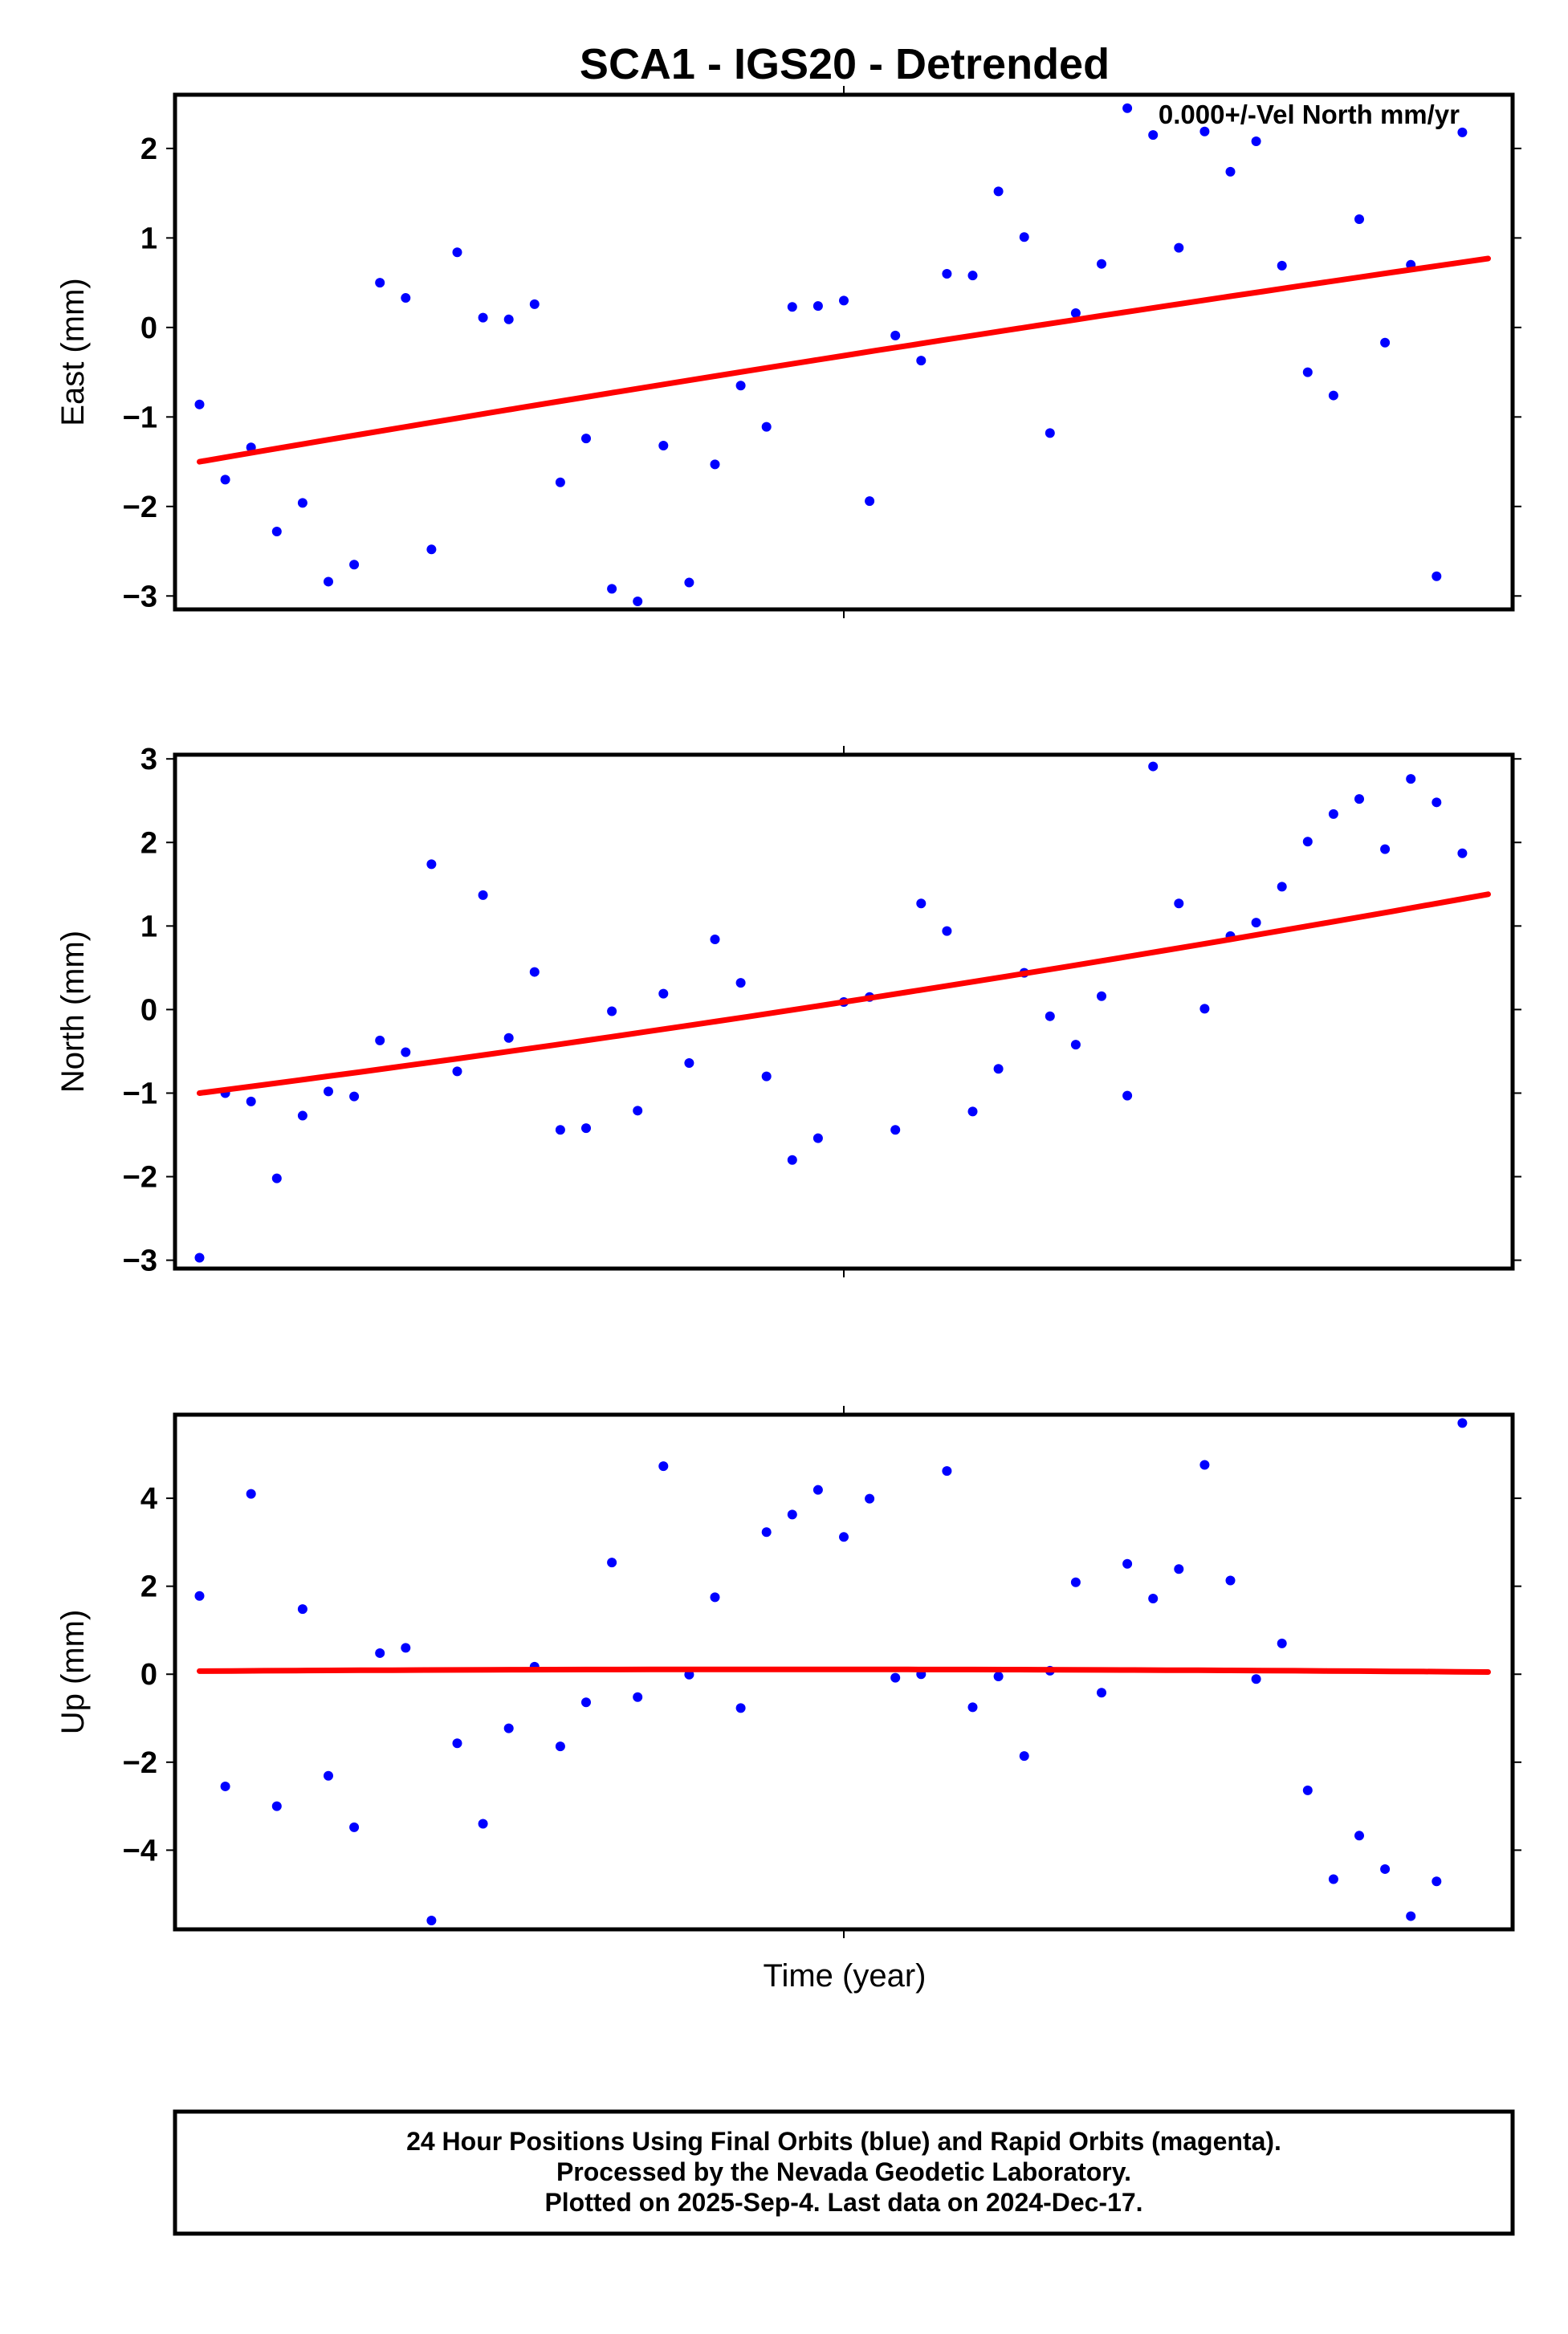 The width and height of the screenshot is (1568, 2334). I want to click on y-axis-label-up: Up (mm), so click(73, 1672).